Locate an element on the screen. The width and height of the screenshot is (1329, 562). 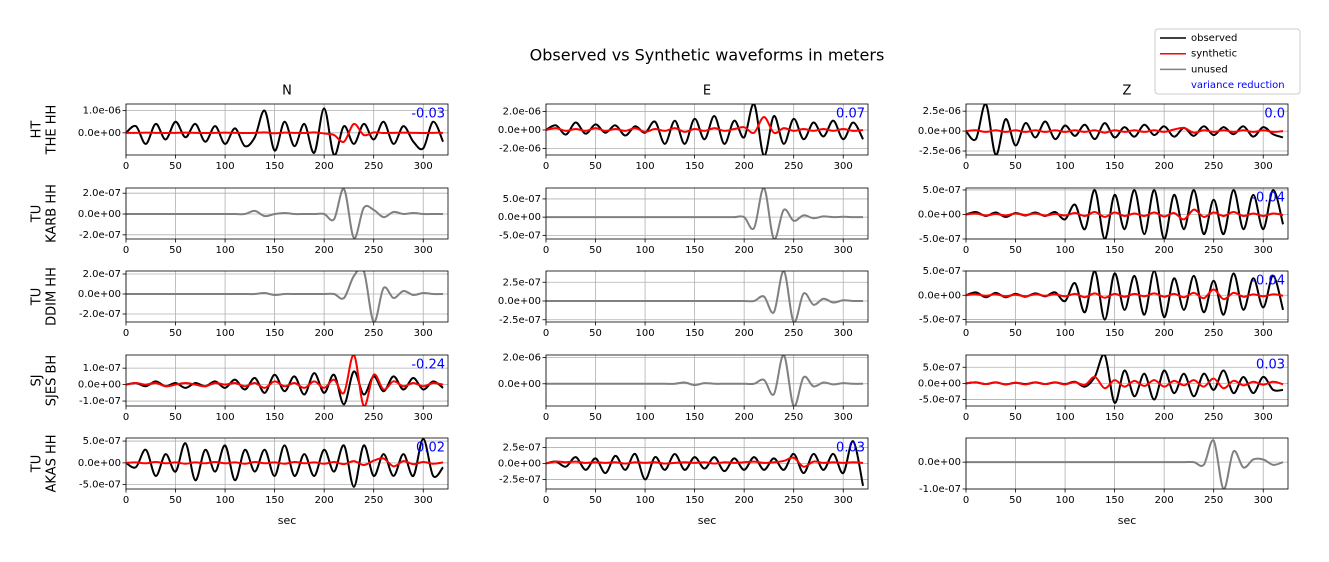
y-axis-label: SJES BH is located at coordinates (52, 380).